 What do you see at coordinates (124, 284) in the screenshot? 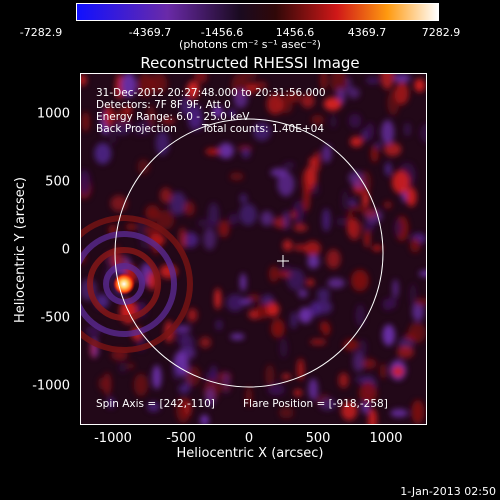
I see `flare-source` at bounding box center [124, 284].